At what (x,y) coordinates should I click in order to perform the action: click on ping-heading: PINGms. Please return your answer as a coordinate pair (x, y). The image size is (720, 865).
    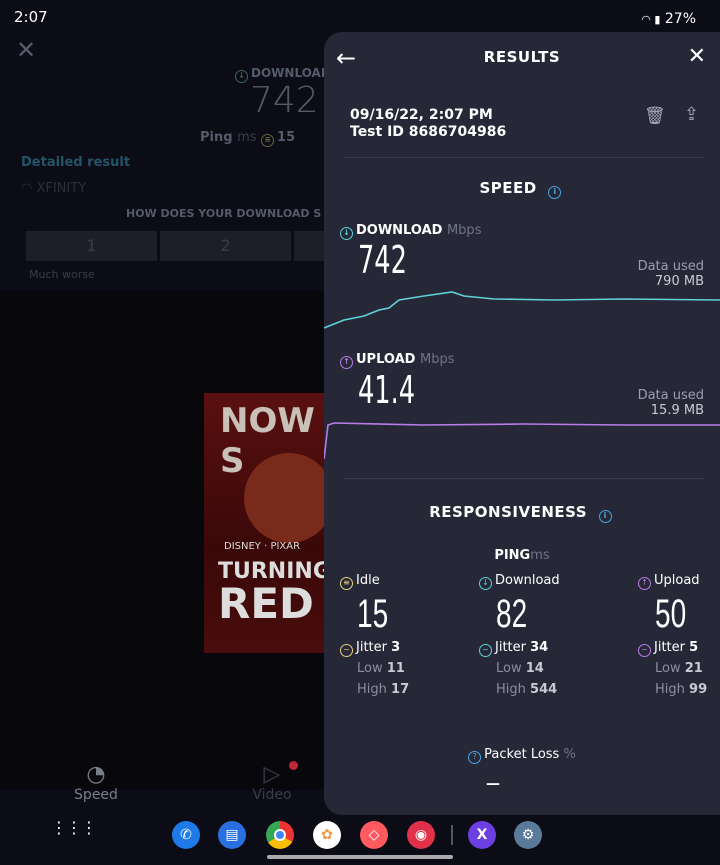
    Looking at the image, I should click on (522, 555).